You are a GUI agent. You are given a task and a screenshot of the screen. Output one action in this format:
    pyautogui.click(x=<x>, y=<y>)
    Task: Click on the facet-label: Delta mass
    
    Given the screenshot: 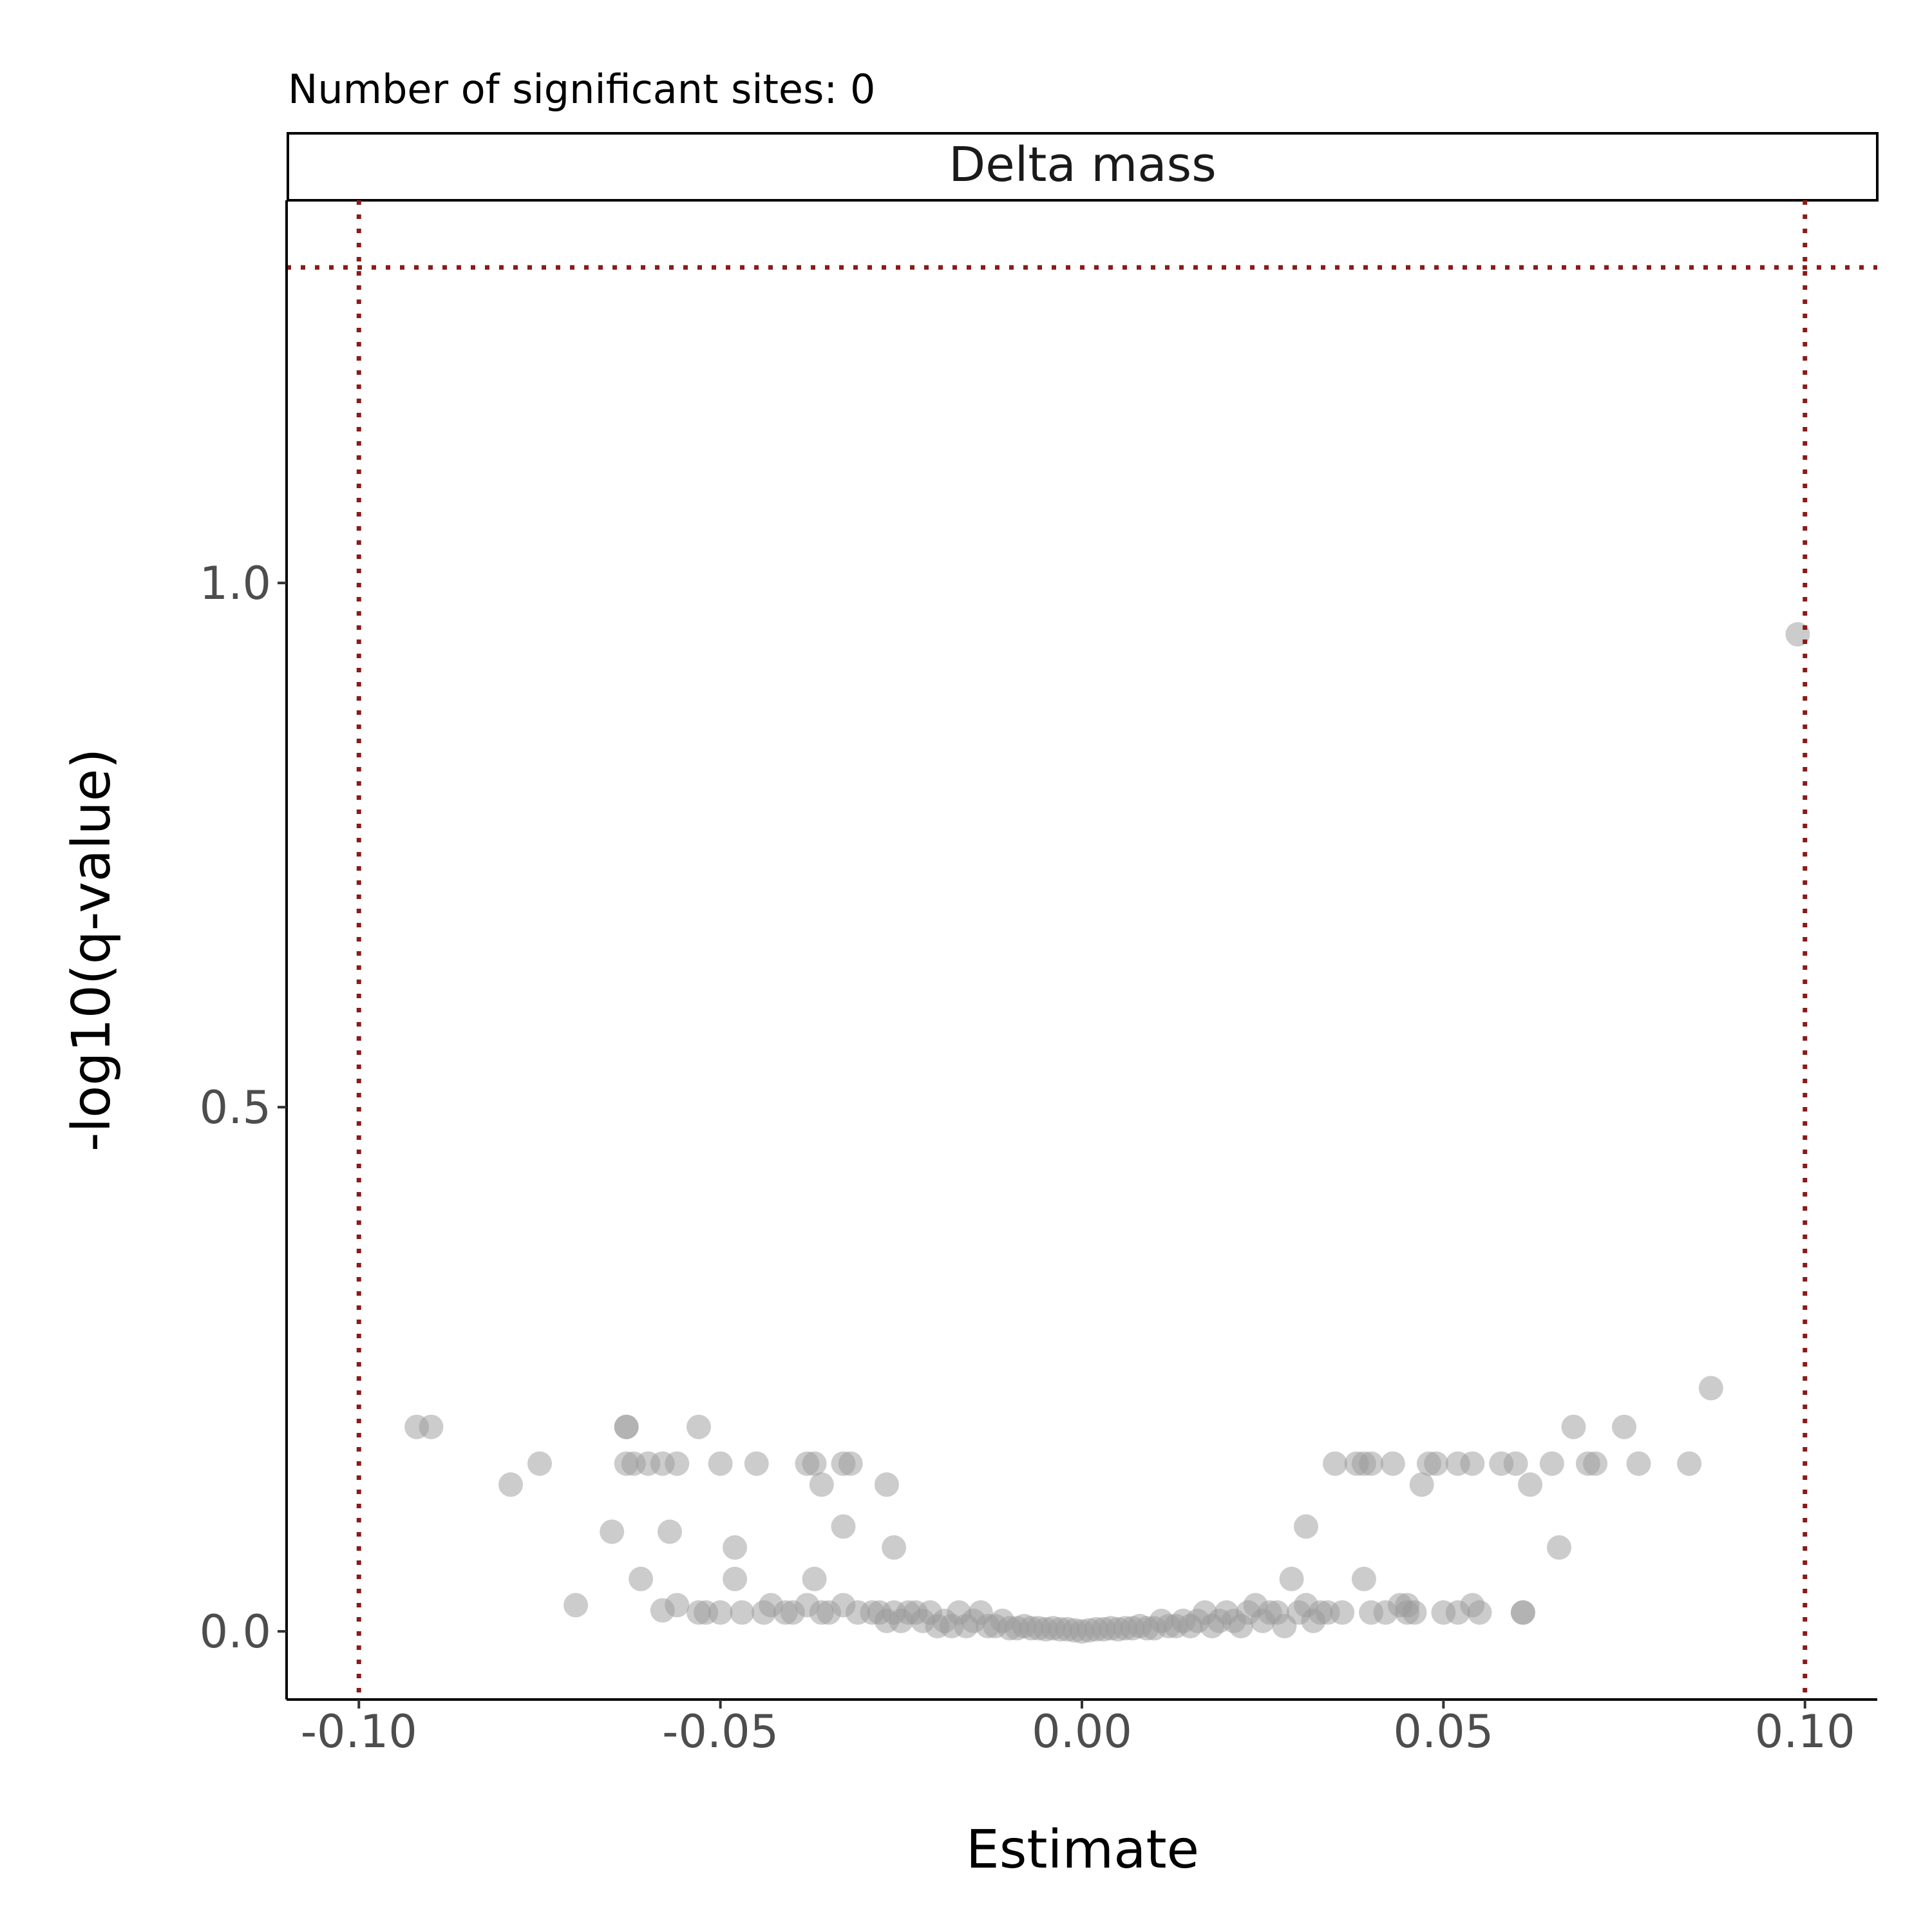 What is the action you would take?
    pyautogui.click(x=1083, y=165)
    